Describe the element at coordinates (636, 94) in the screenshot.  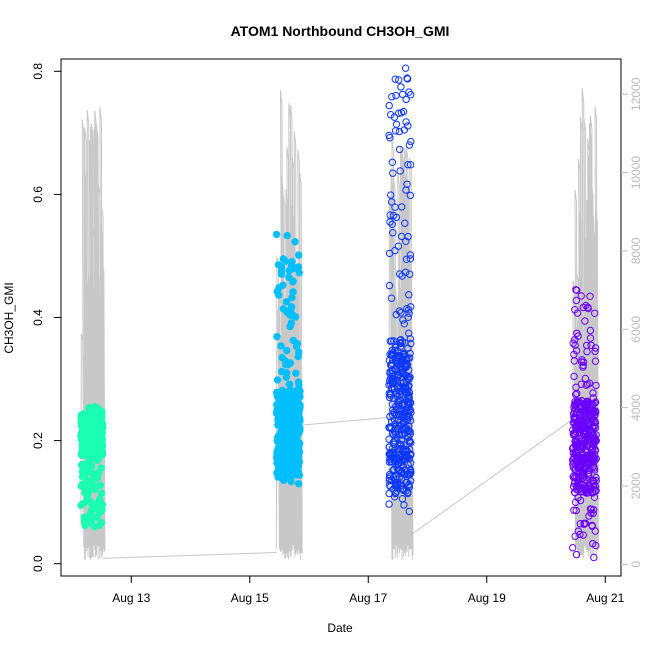
I see `y2-tick-label: 12000` at that location.